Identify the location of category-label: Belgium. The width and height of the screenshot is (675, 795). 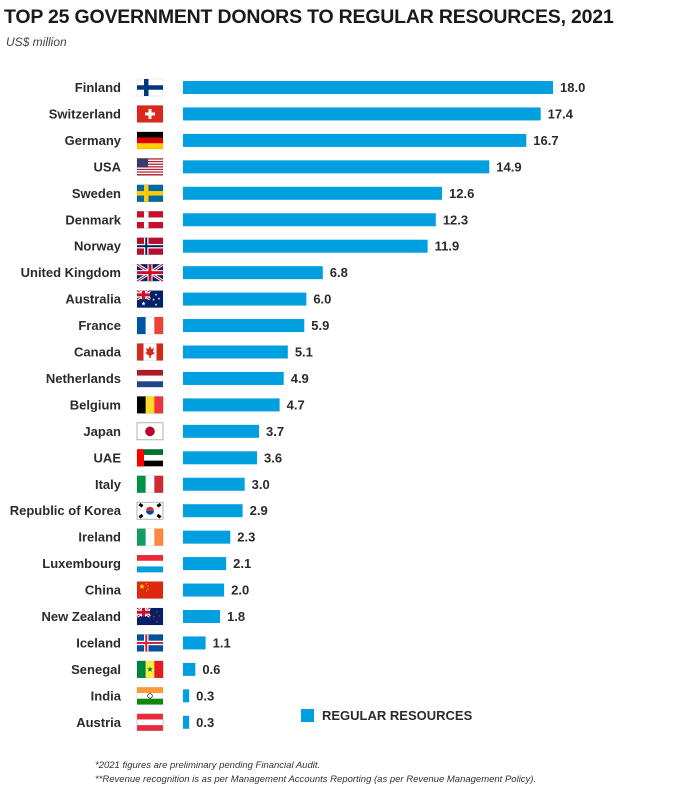
(95, 404).